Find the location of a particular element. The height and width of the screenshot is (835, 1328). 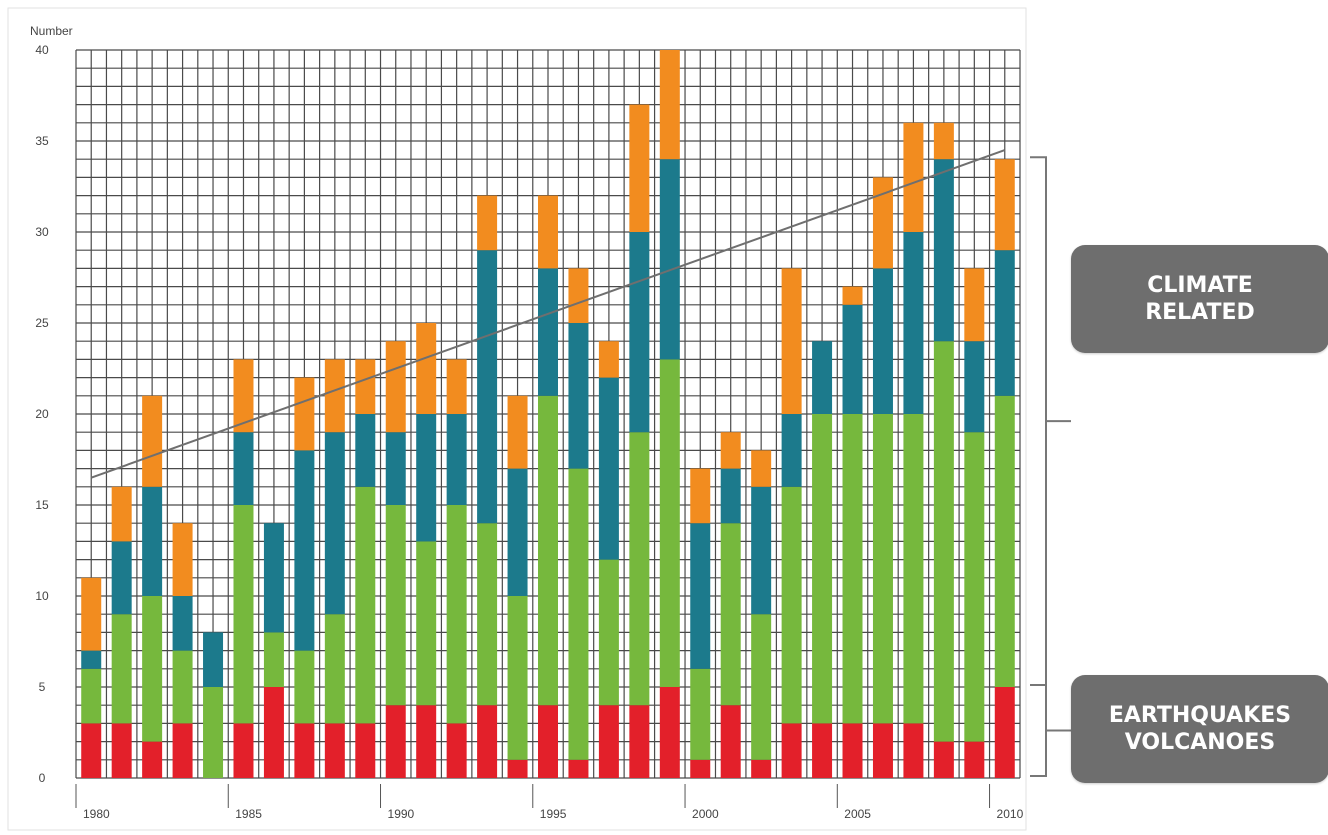

geo-bracket is located at coordinates (1038, 730).